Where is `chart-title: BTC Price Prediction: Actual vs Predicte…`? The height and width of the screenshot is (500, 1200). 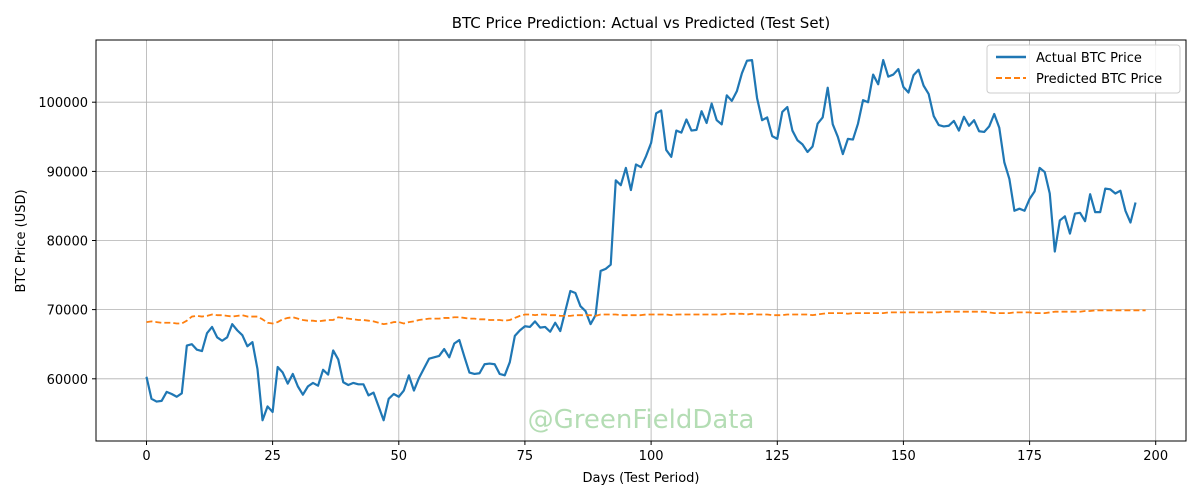
chart-title: BTC Price Prediction: Actual vs Predicte… is located at coordinates (641, 23).